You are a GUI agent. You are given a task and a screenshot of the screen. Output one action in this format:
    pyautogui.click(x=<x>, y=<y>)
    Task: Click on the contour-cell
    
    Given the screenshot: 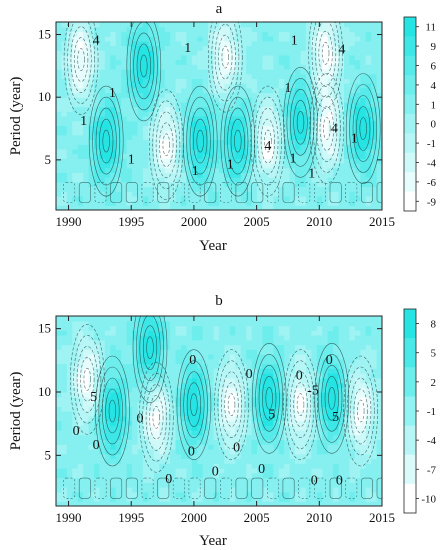 What is the action you would take?
    pyautogui.click(x=84, y=192)
    